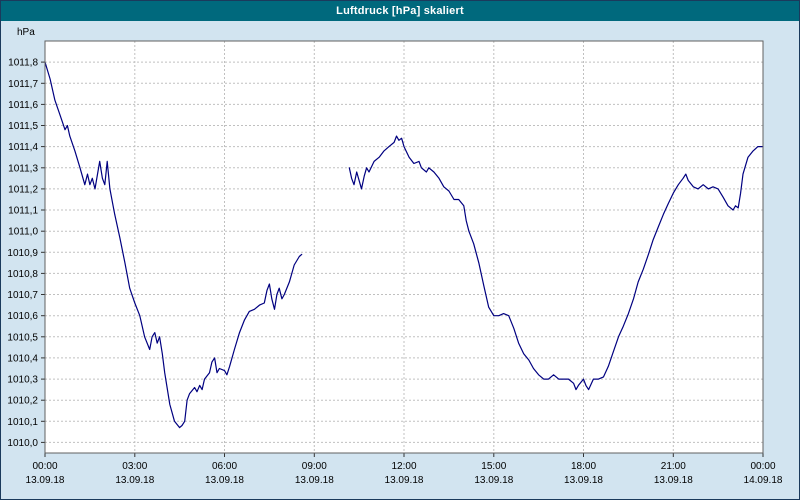 This screenshot has width=800, height=500. I want to click on svg-text: 1011,5, so click(23, 126).